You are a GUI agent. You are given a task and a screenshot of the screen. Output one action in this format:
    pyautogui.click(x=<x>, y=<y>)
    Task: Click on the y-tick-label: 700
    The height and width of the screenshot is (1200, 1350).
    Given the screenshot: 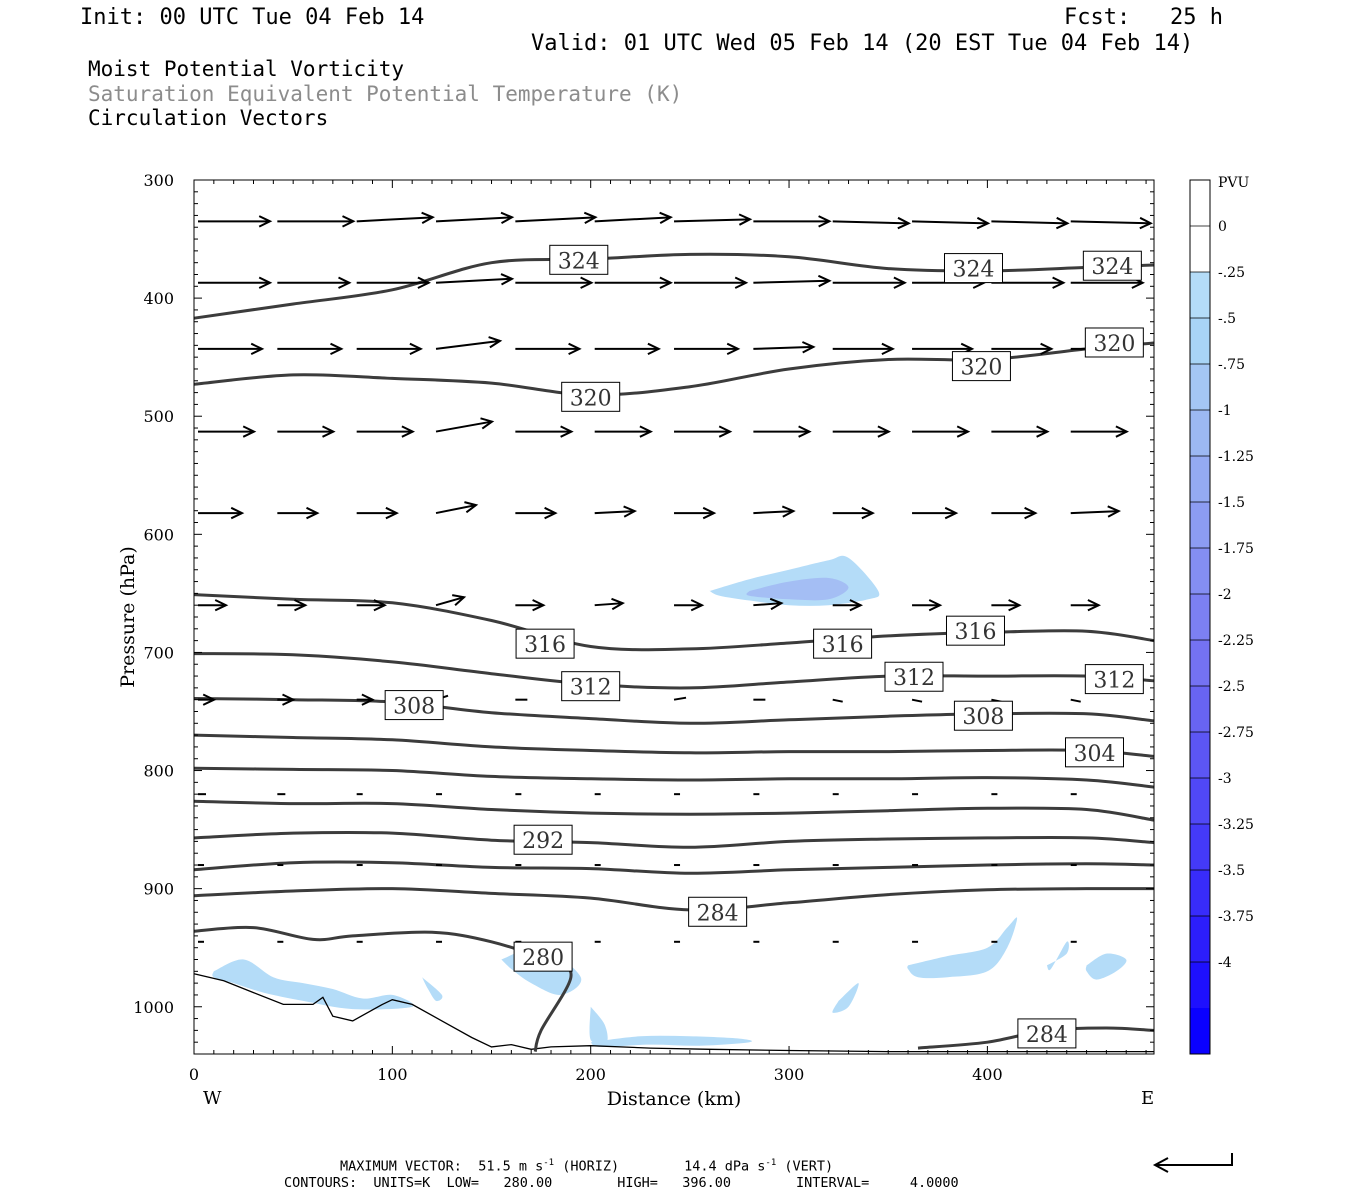 What is the action you would take?
    pyautogui.click(x=158, y=652)
    